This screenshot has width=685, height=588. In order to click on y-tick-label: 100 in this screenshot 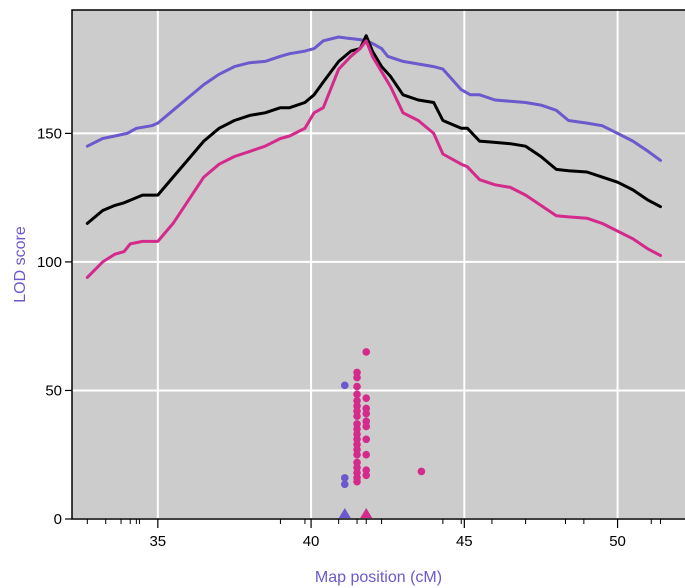, I will do `click(49, 262)`.